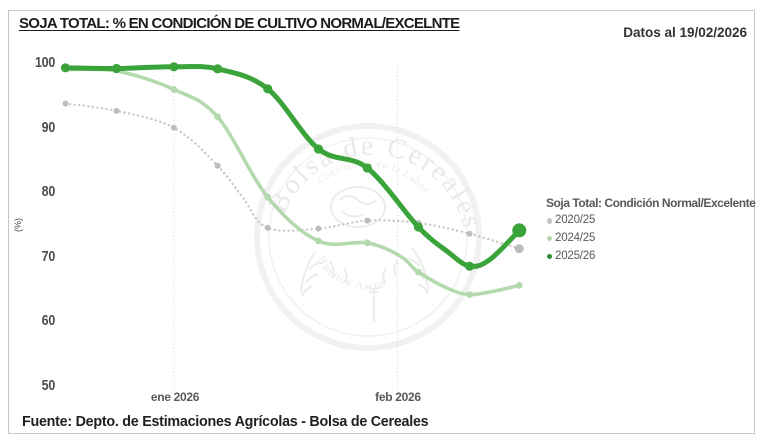  I want to click on svg-text: Bolsa de Cereales, so click(375, 181).